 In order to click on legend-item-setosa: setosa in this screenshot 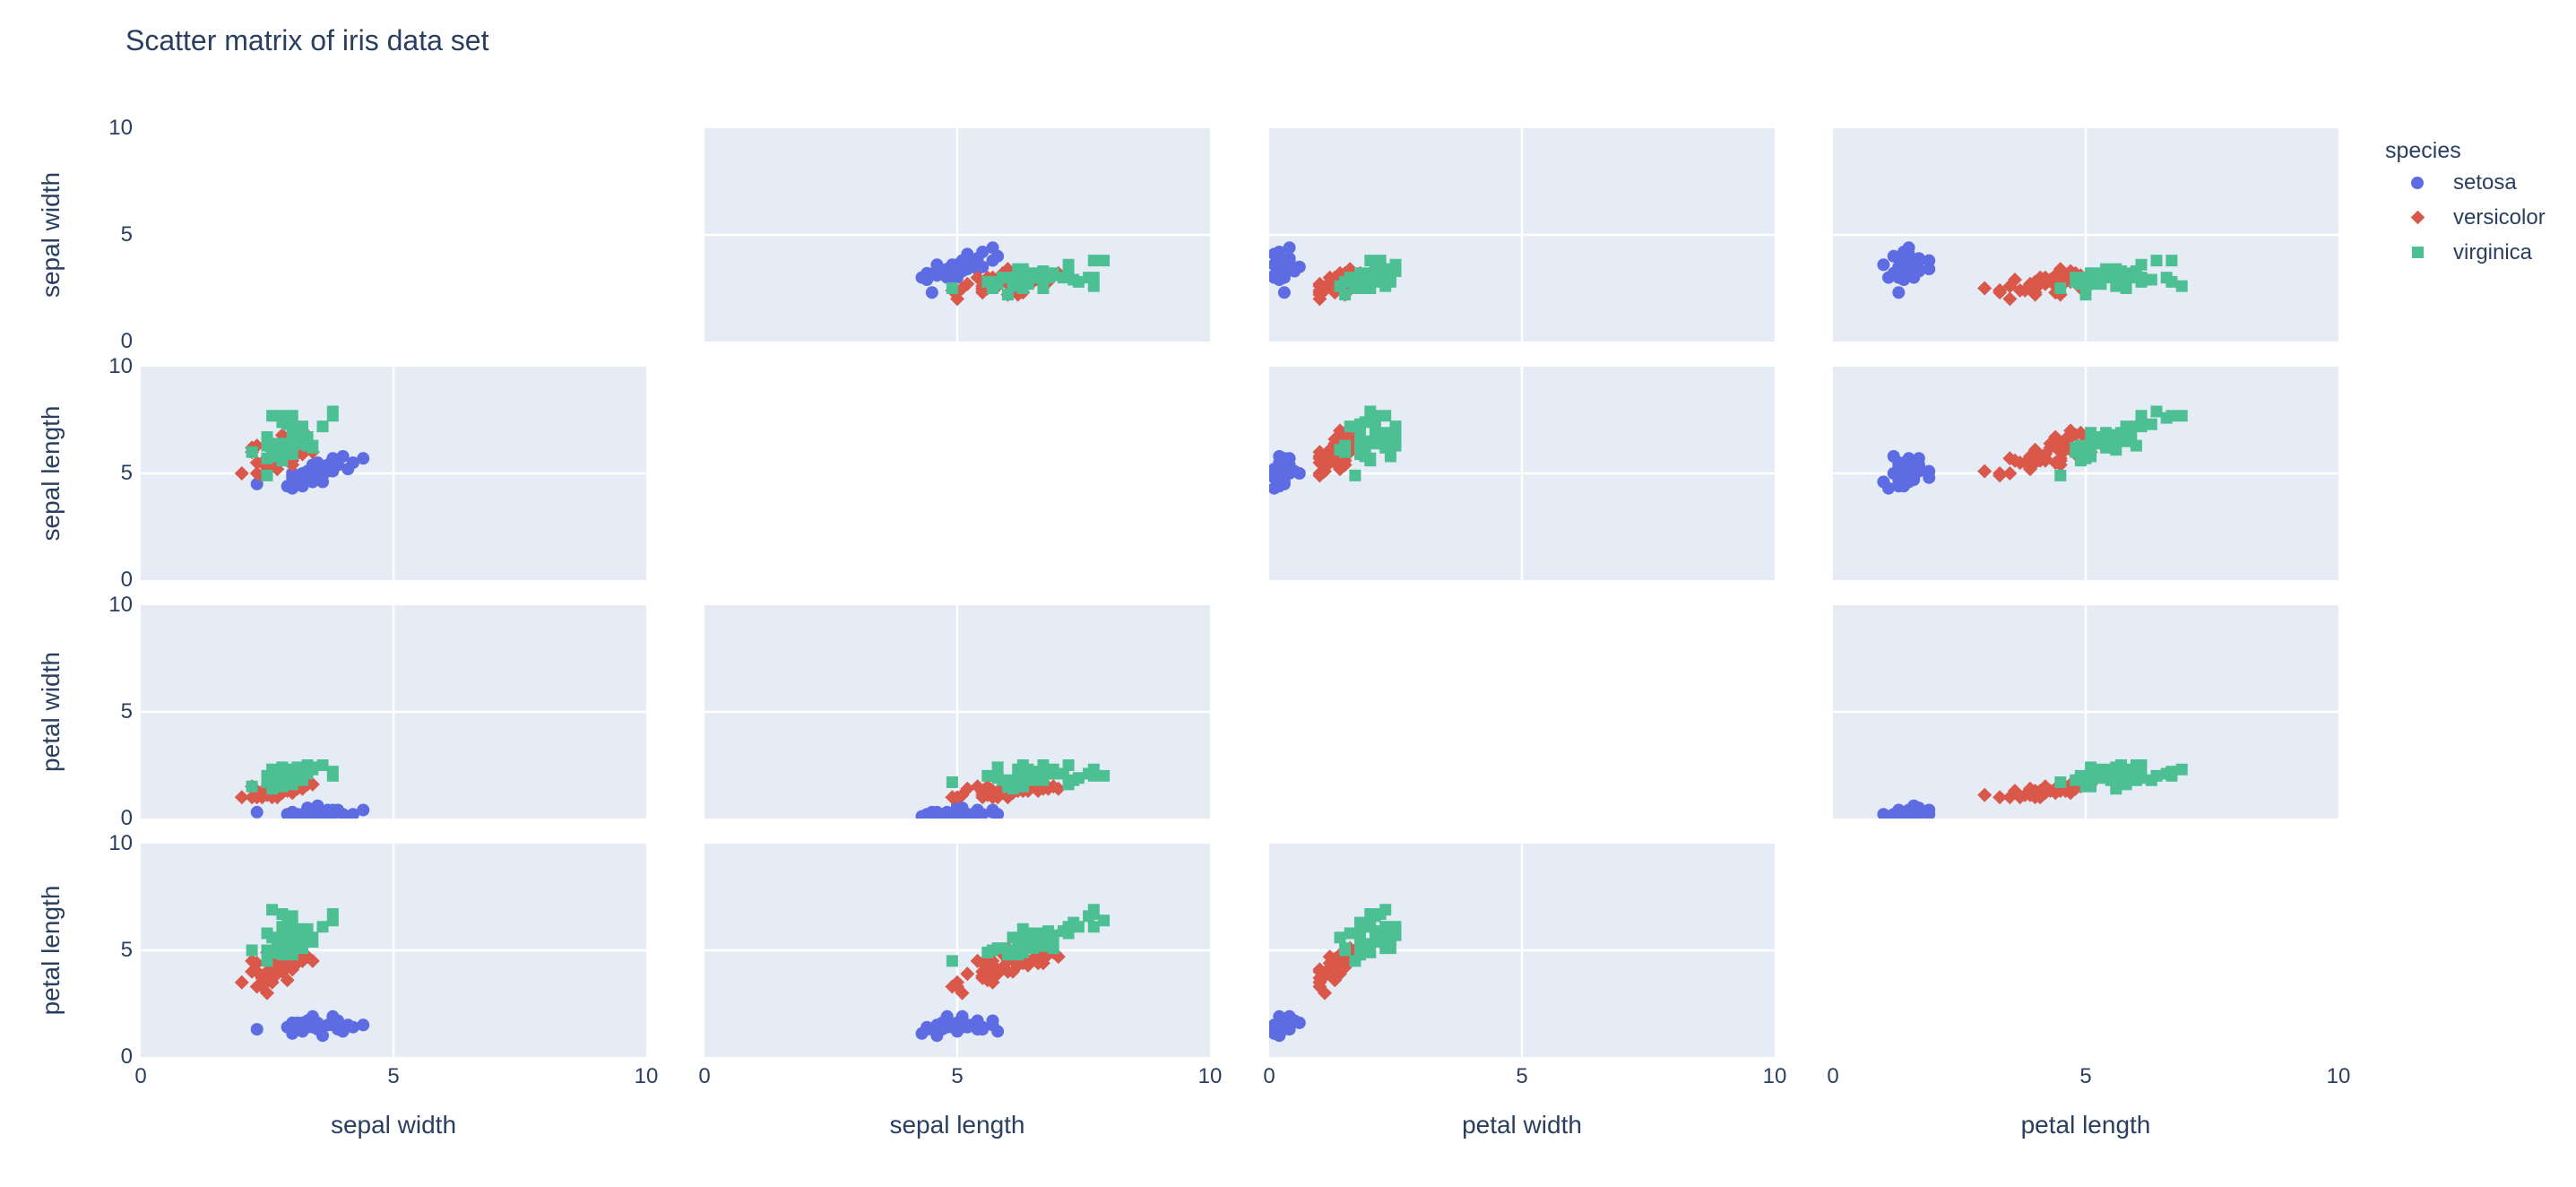, I will do `click(2465, 182)`.